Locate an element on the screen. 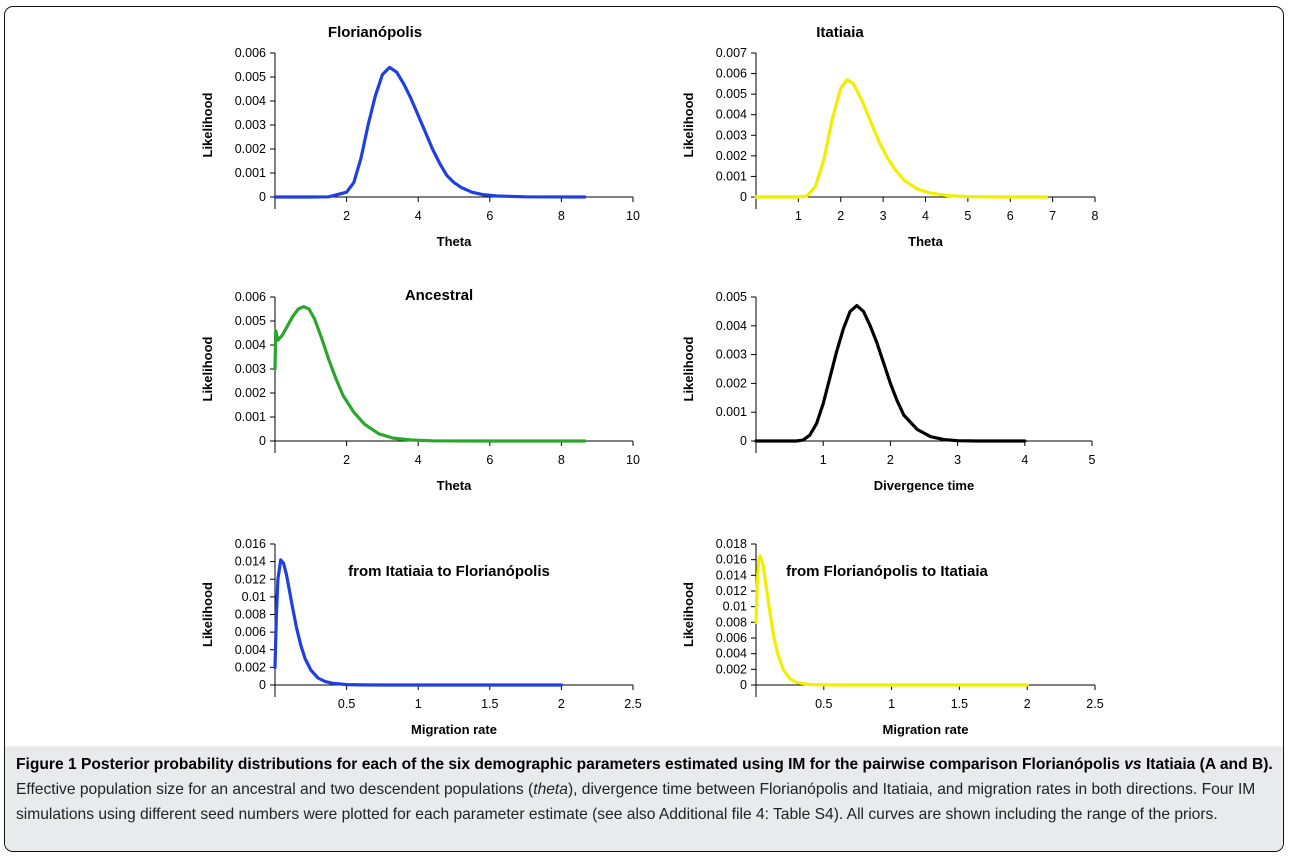  x-tick-label: 1.5 is located at coordinates (959, 704).